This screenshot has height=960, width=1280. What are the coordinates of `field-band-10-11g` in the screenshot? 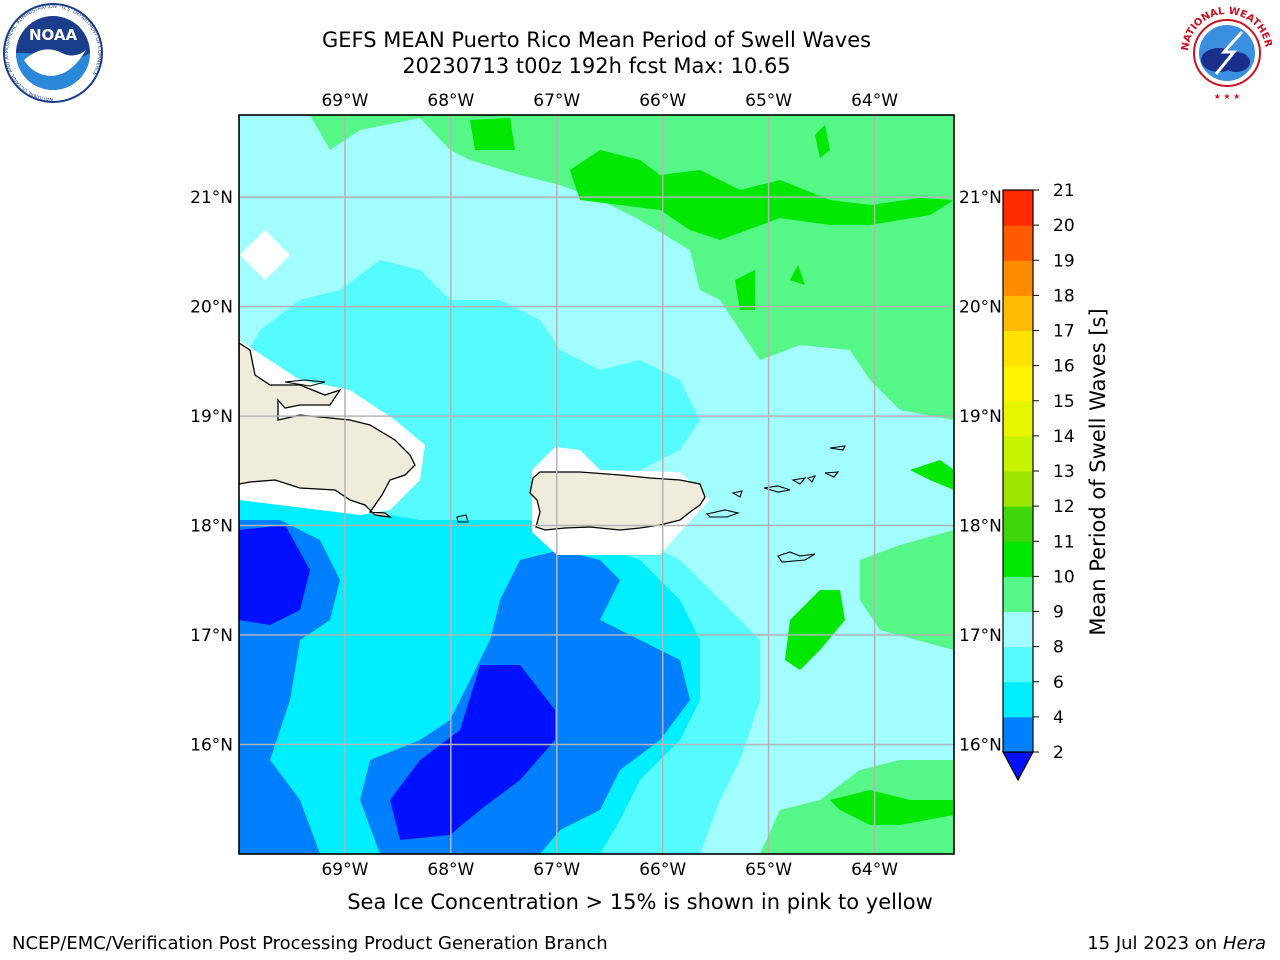 It's located at (932, 475).